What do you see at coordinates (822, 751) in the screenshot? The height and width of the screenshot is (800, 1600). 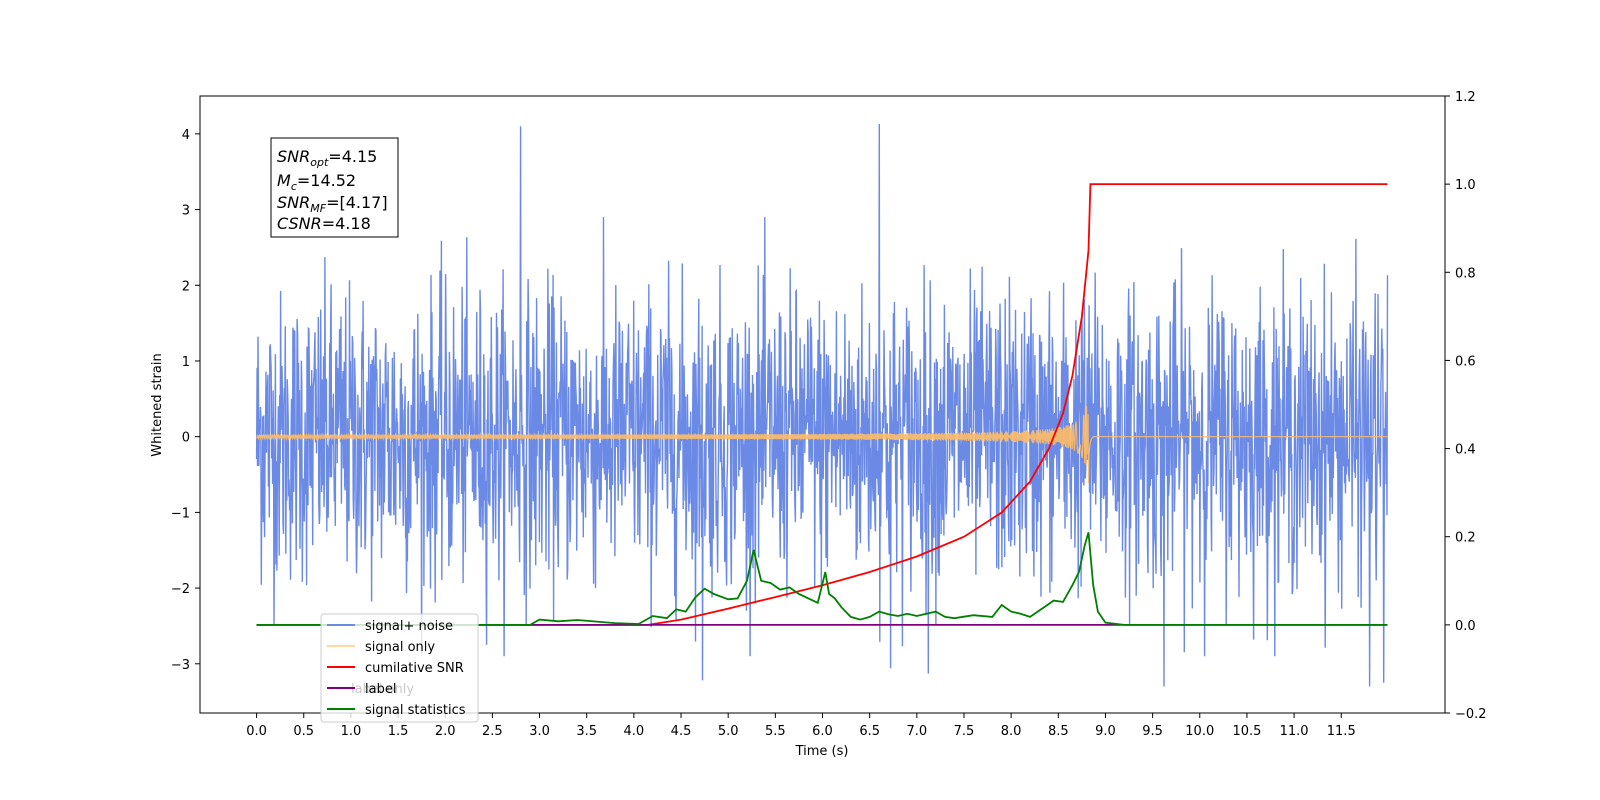 I see `x-axis-label: Time (s)` at bounding box center [822, 751].